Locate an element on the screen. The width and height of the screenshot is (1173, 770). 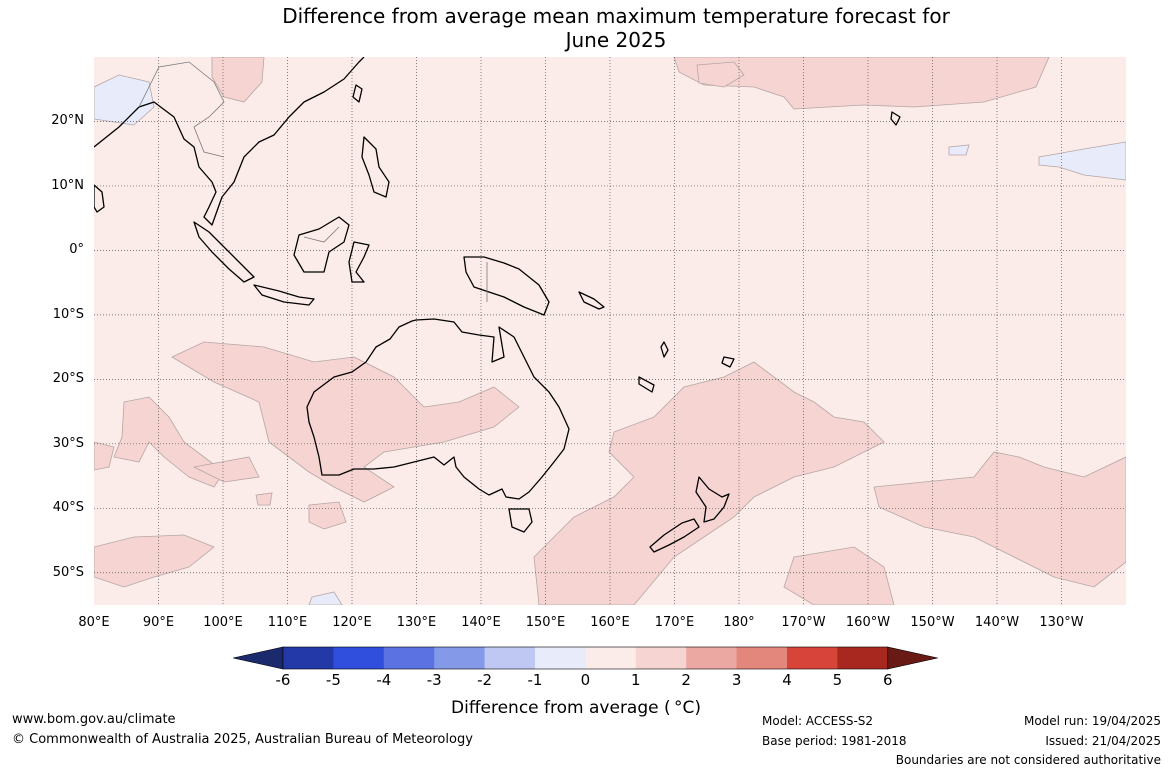
longitude-label: 150°W is located at coordinates (932, 622).